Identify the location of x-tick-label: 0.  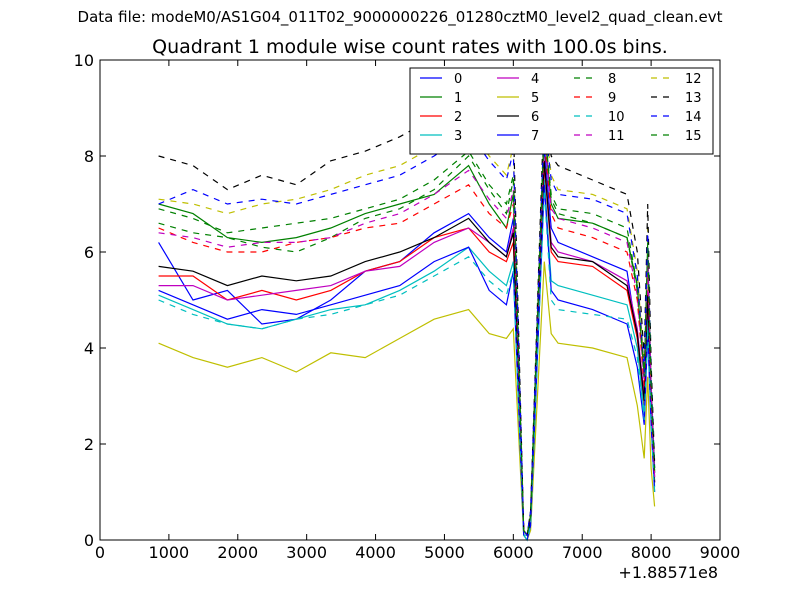
(100, 552).